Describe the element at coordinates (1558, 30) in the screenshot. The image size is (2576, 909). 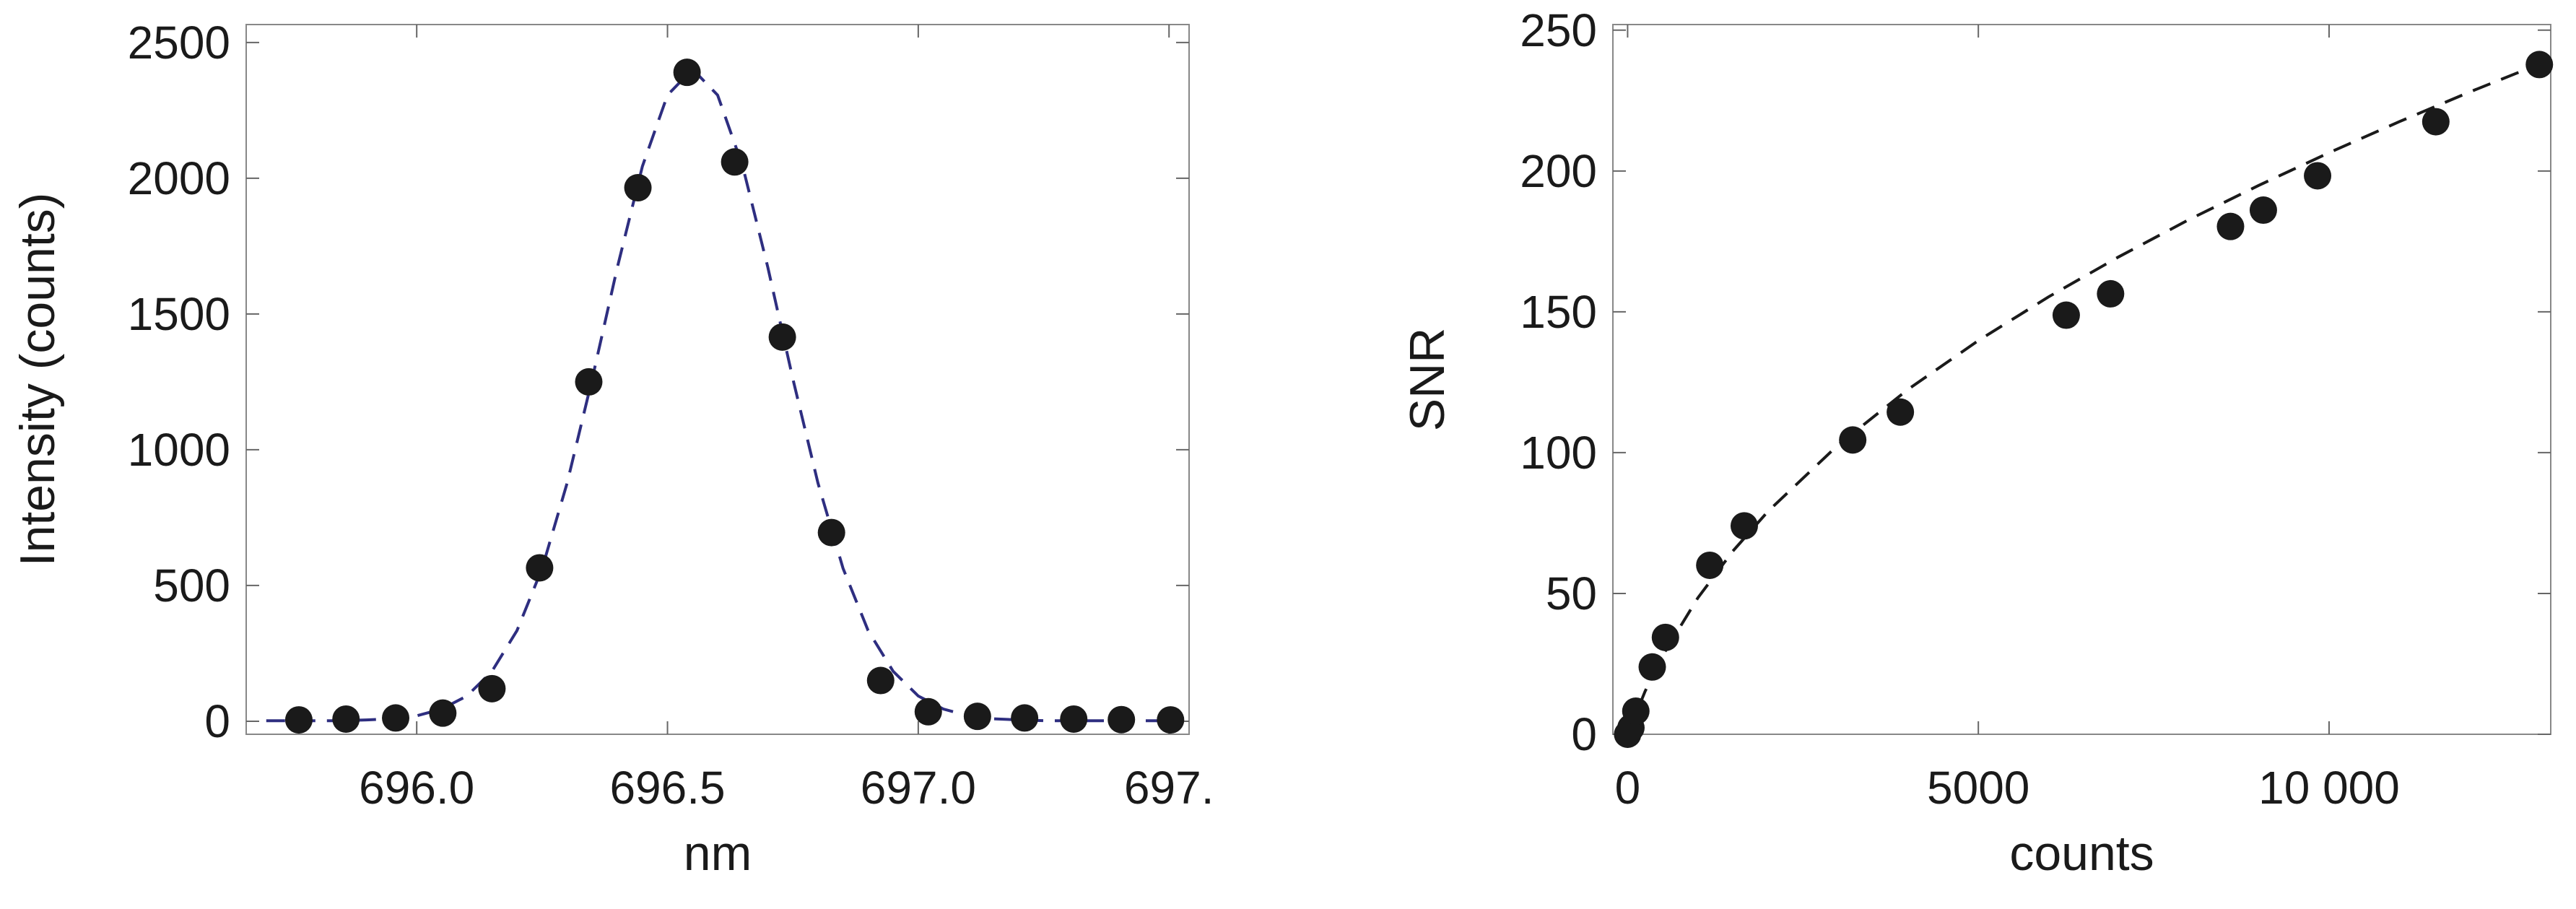
I see `y-tick-label: 250` at that location.